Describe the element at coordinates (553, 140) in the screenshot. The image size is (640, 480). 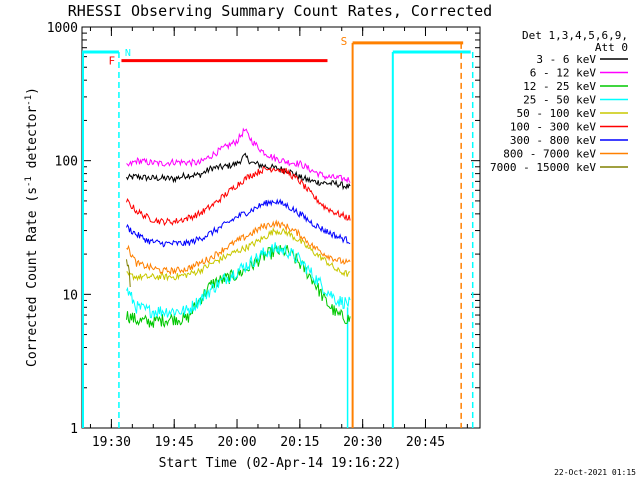
I see `legend-entry-label: 300 - 800 keV` at that location.